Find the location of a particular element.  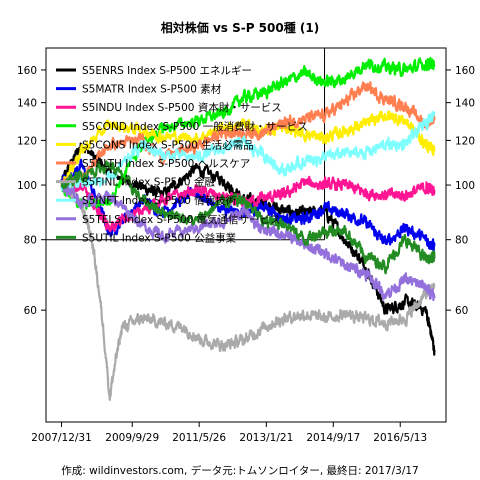

y-tick-label-right: 80 is located at coordinates (461, 241).